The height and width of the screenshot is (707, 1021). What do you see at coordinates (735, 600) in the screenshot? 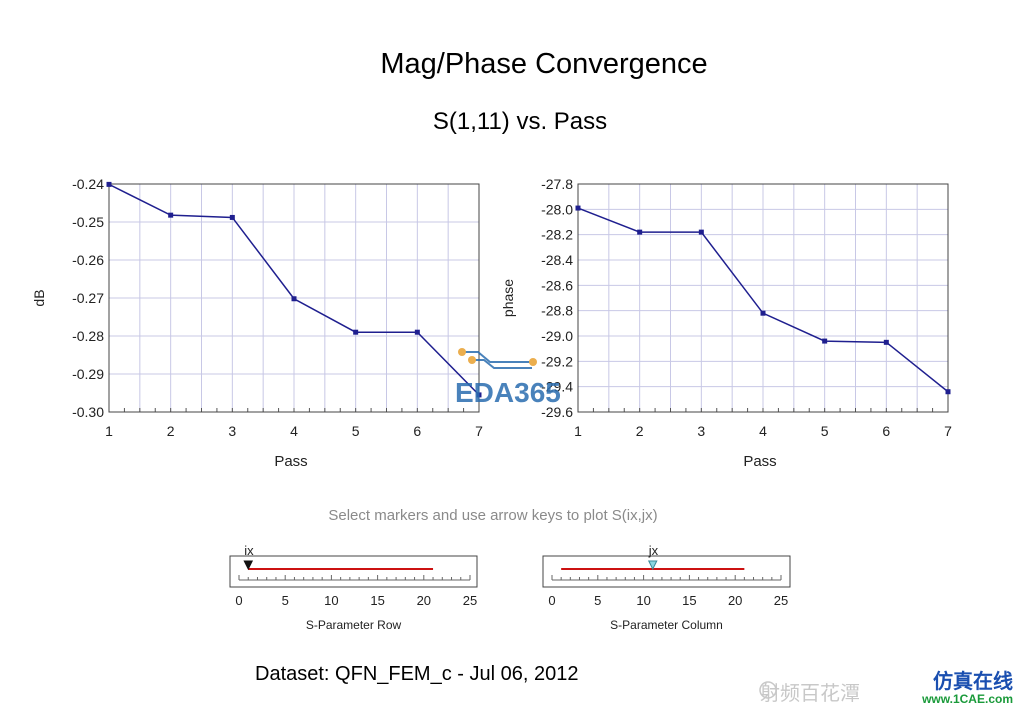
I see `col-slider-tick-label: 20` at bounding box center [735, 600].